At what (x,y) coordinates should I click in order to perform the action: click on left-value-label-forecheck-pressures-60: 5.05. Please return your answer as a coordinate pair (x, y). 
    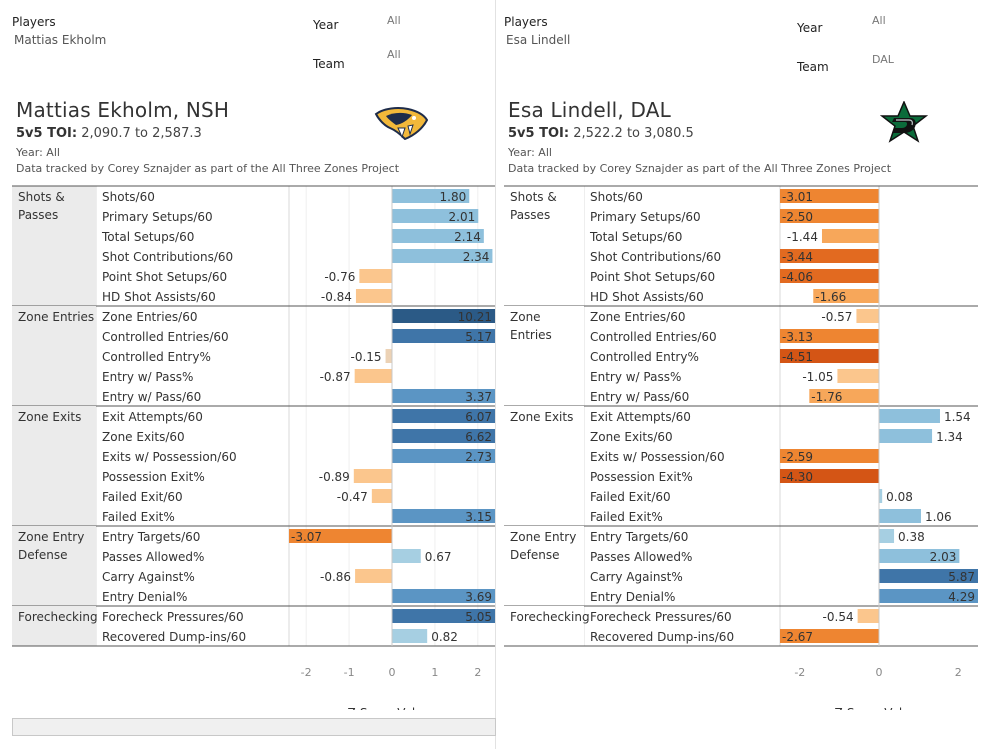
    Looking at the image, I should click on (478, 617).